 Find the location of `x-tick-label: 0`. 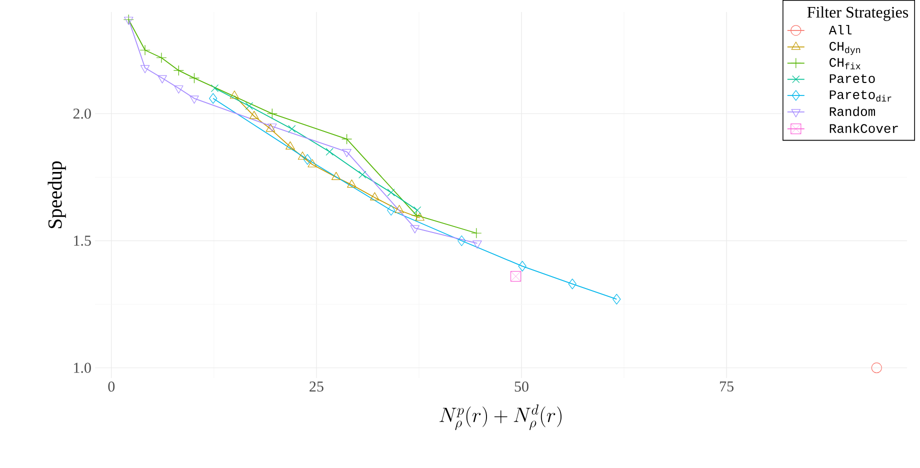

x-tick-label: 0 is located at coordinates (111, 387).